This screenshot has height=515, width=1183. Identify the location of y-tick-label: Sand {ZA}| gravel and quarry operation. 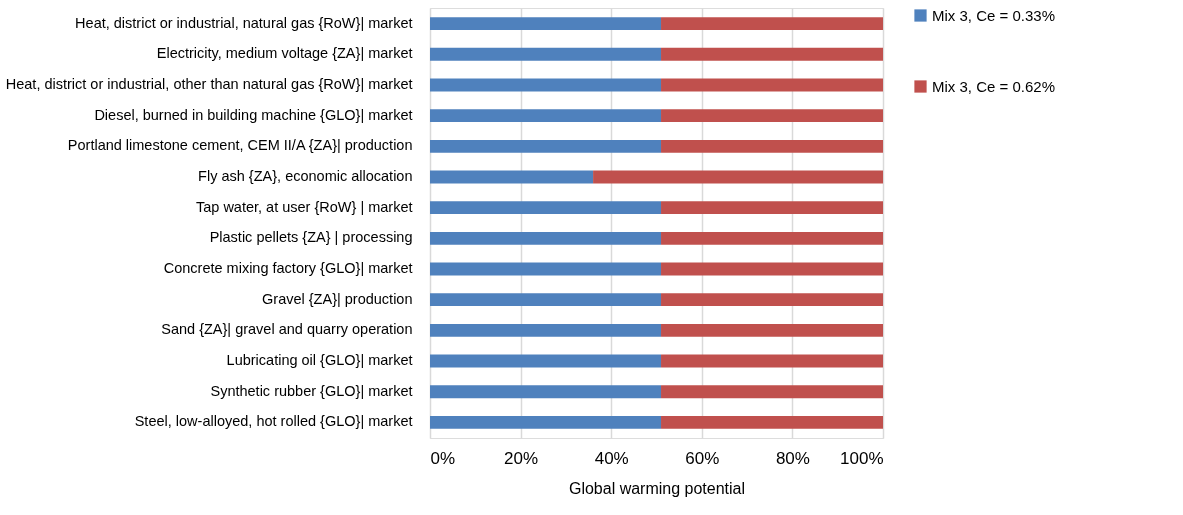
(287, 329).